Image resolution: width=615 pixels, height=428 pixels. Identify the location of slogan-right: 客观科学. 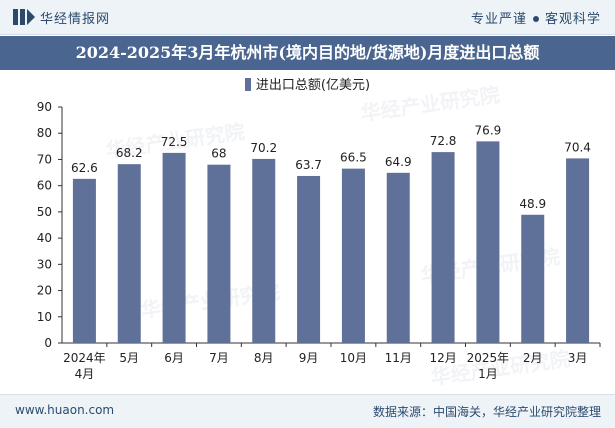
(572, 19).